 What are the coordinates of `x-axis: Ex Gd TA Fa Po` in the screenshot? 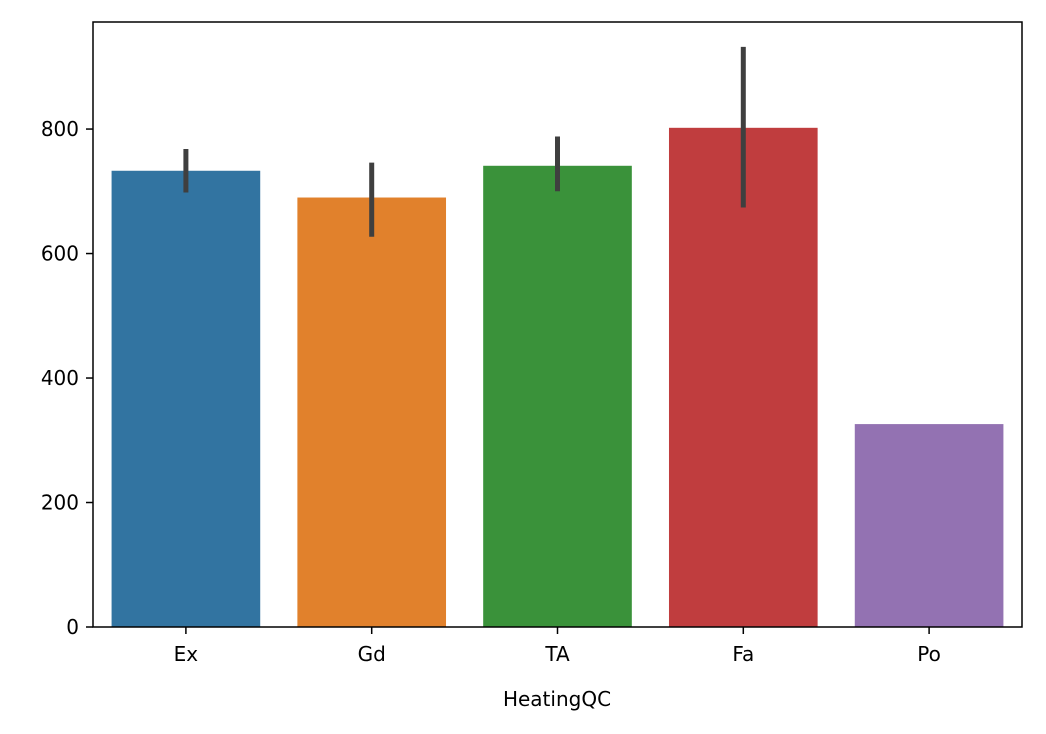 It's located at (557, 646).